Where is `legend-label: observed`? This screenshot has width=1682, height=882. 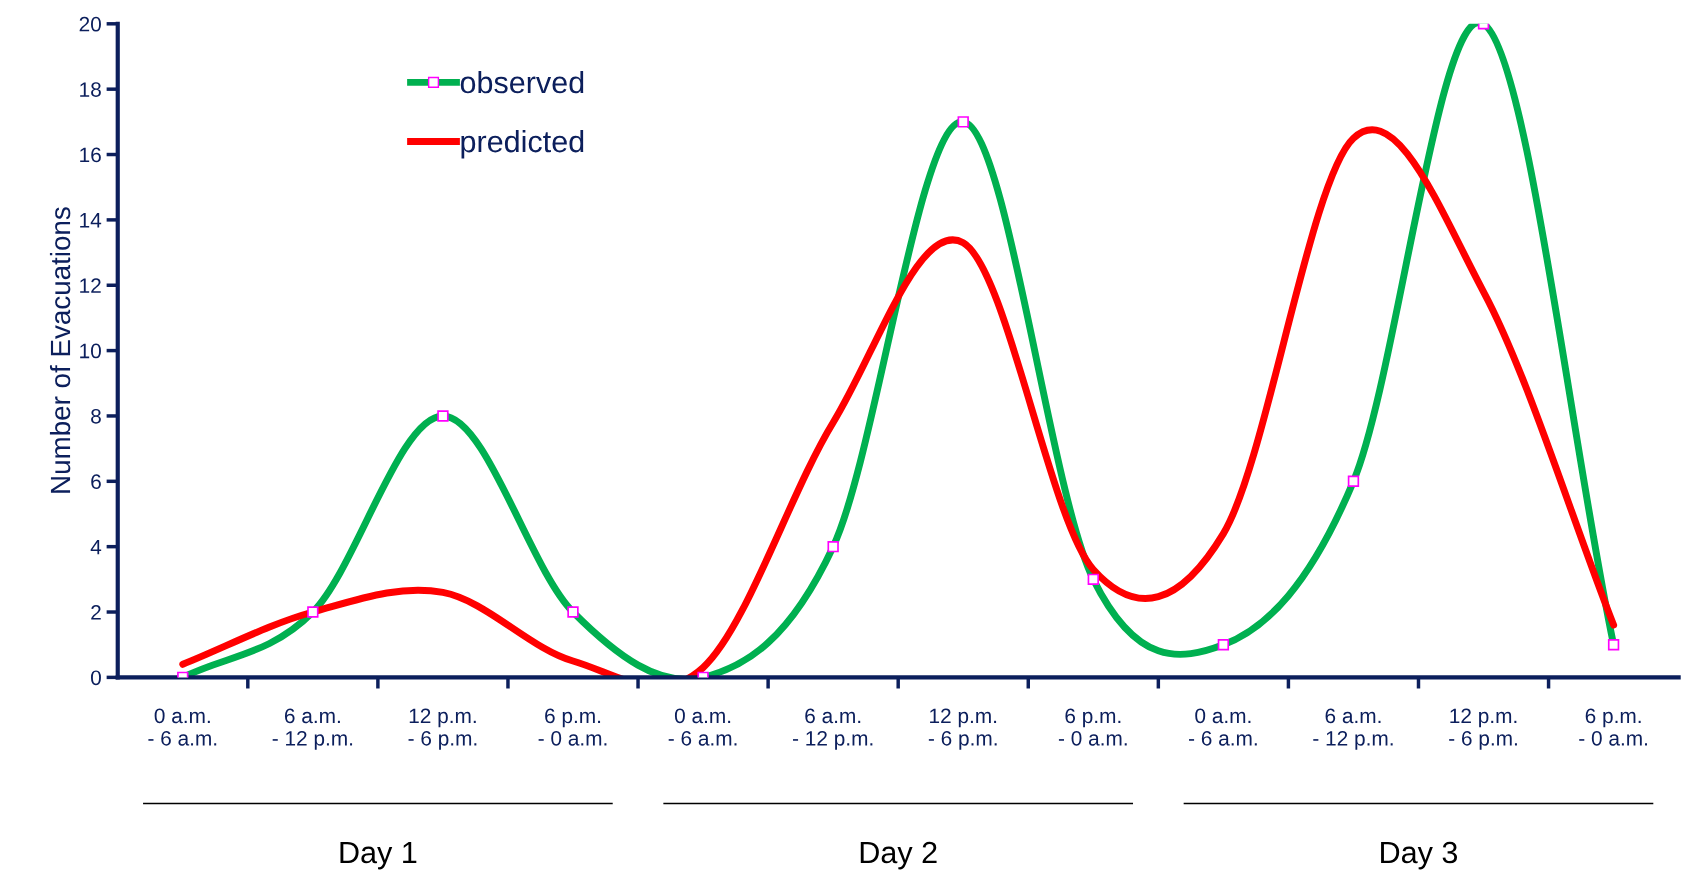 legend-label: observed is located at coordinates (522, 82).